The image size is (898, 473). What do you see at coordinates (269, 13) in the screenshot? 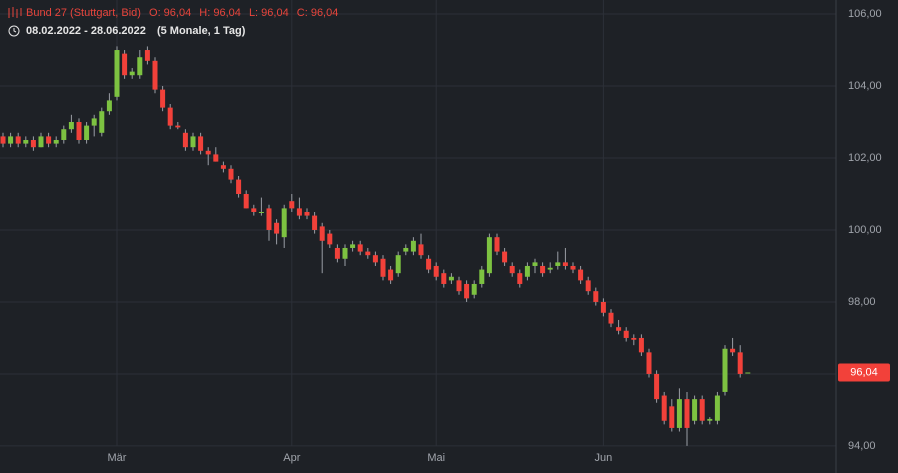
I see `quote: L: 96,04` at bounding box center [269, 13].